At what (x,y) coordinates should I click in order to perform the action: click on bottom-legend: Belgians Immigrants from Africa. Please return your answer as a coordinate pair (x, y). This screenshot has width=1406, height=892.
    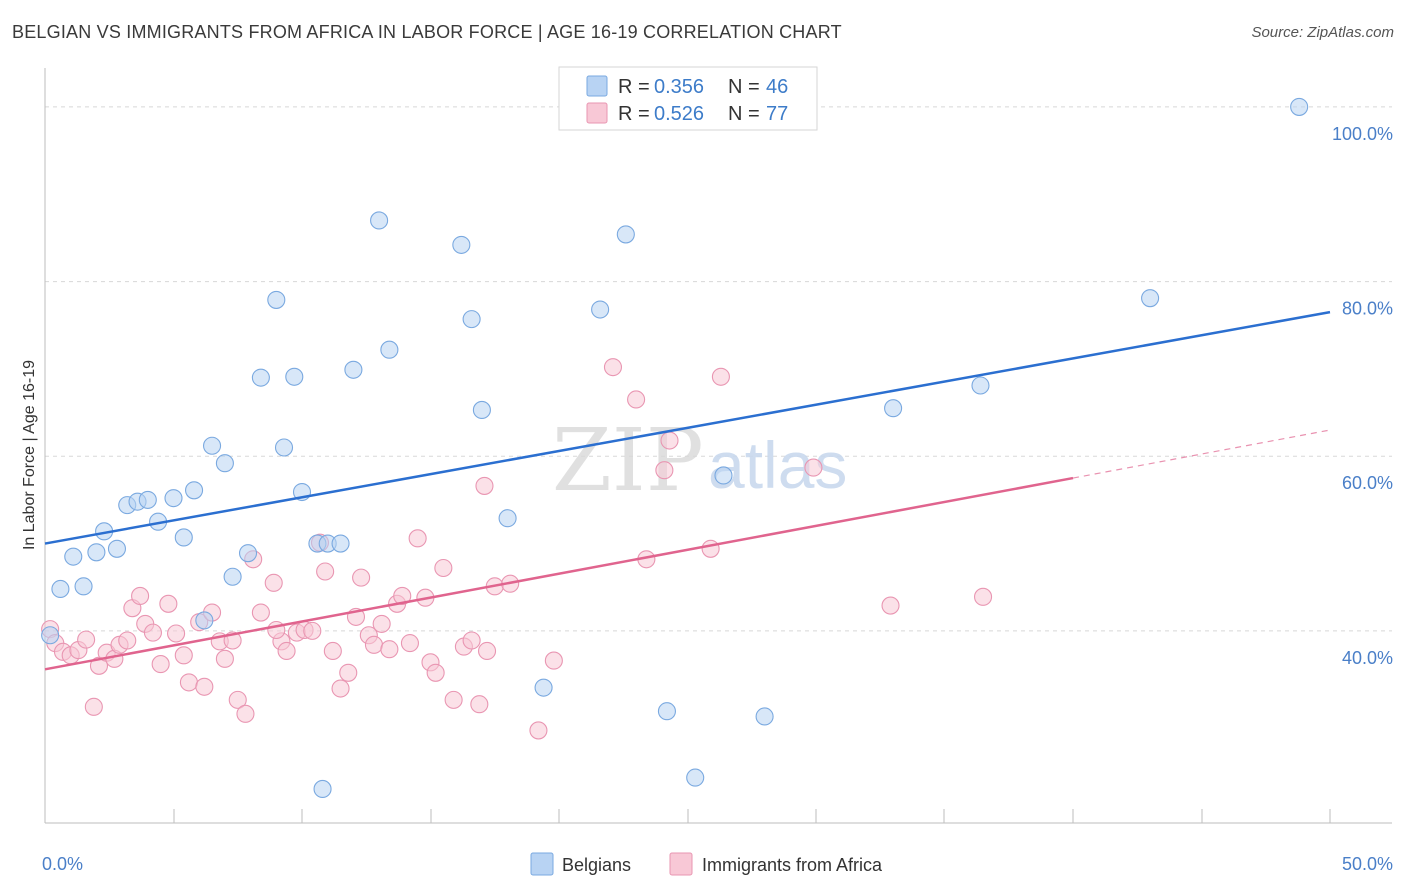
    Looking at the image, I should click on (706, 864).